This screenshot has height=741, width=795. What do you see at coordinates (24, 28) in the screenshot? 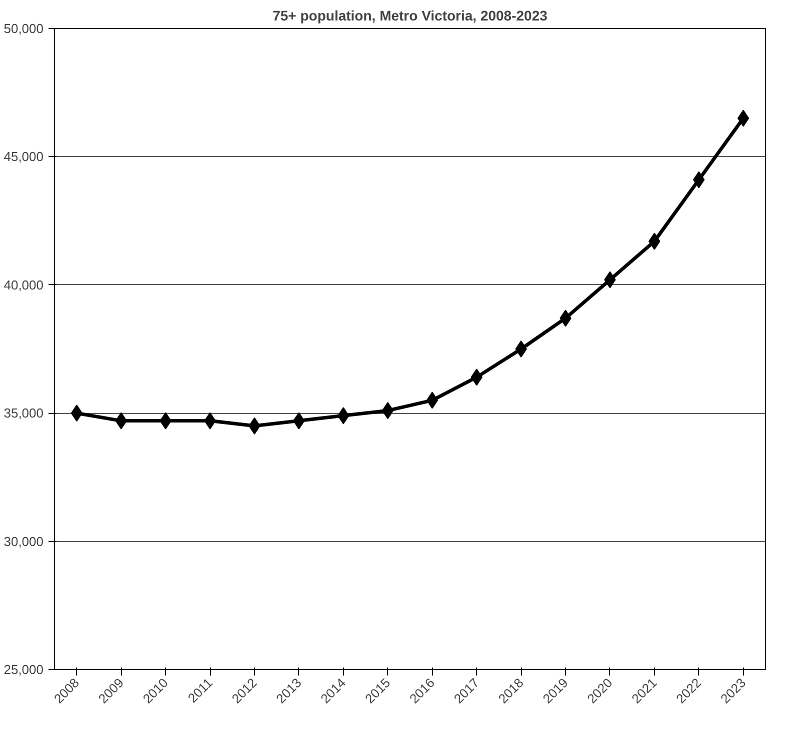
I see `y-tick-label: 50,000` at bounding box center [24, 28].